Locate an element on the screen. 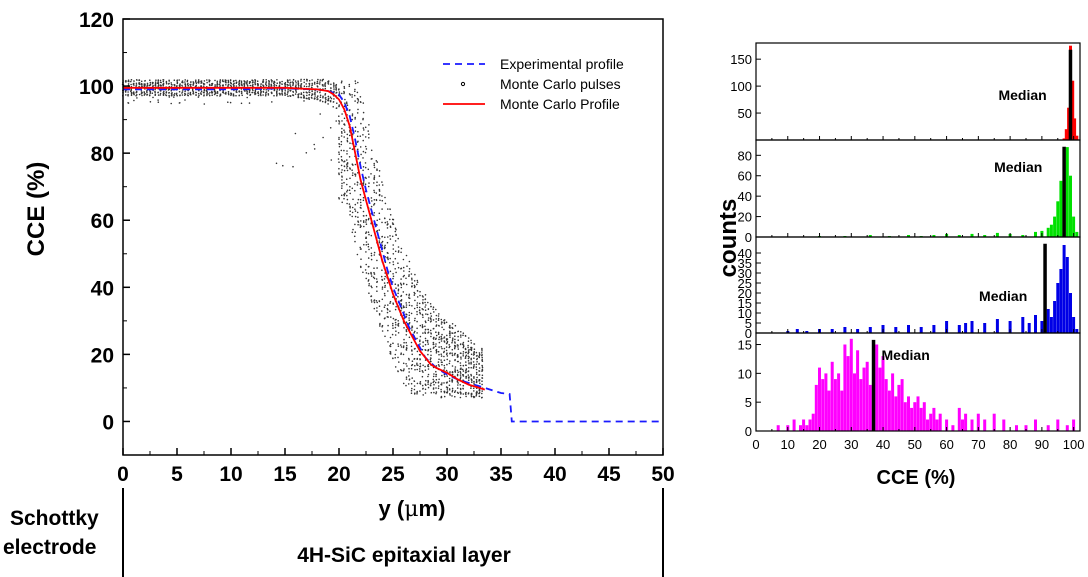 The width and height of the screenshot is (1088, 577). y-tick-label: 40 is located at coordinates (745, 196).